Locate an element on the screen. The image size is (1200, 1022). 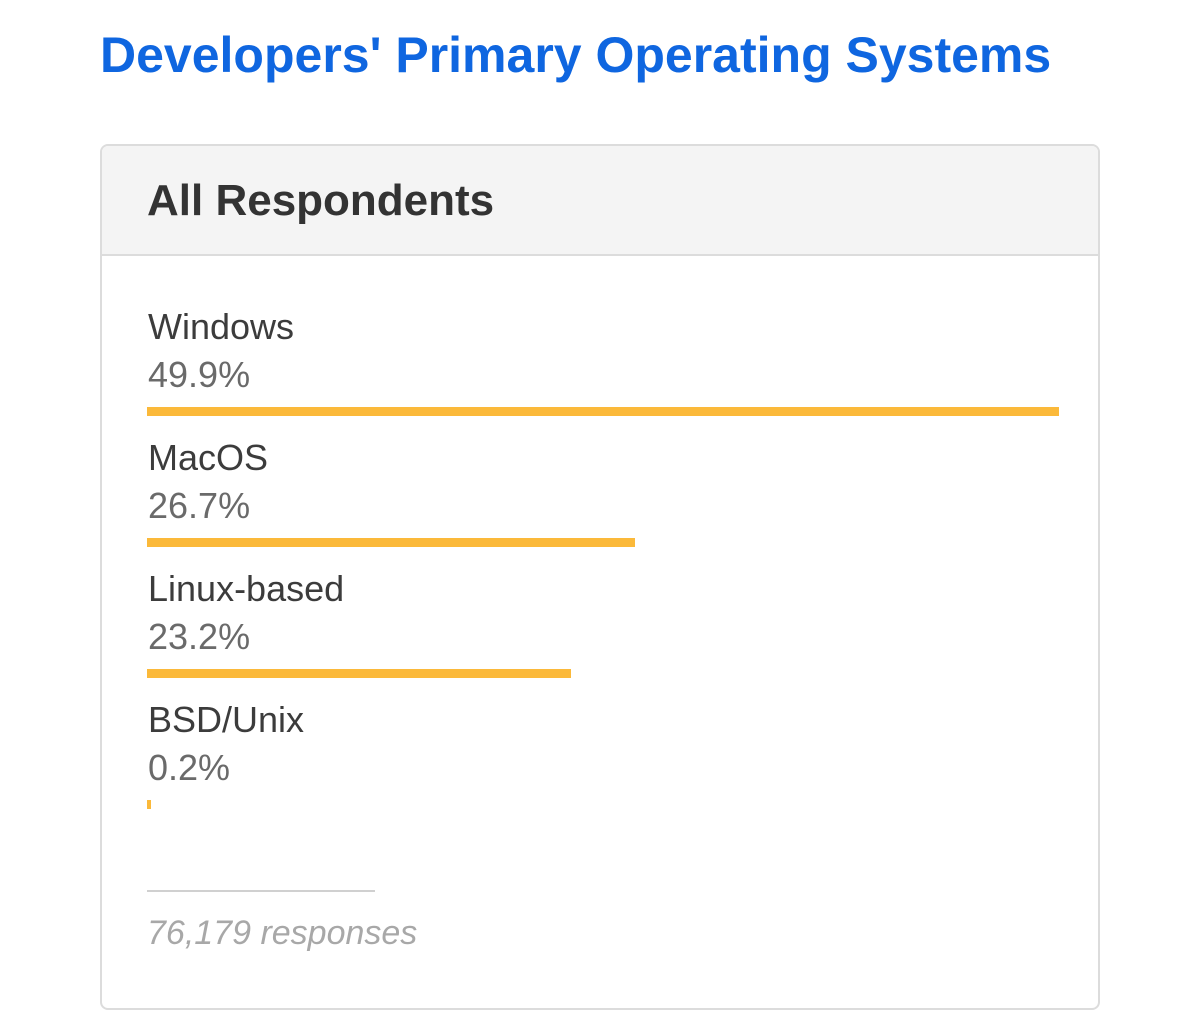
chart-row: MacOS 26.7% is located at coordinates (603, 494).